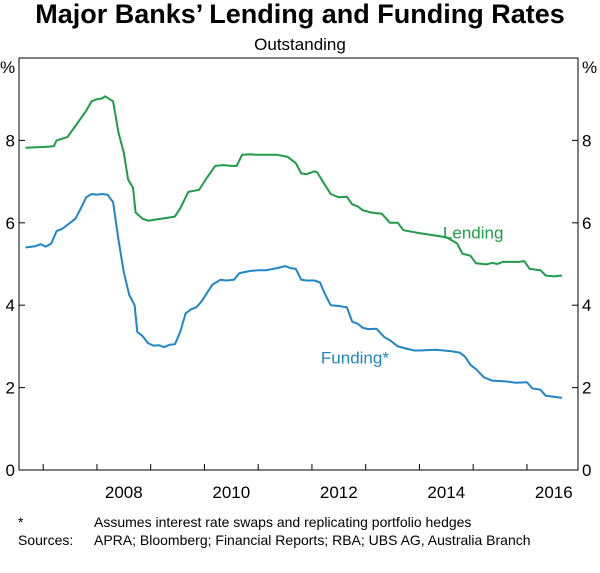 The image size is (600, 573). Describe the element at coordinates (446, 492) in the screenshot. I see `x-tick-label: 2014` at that location.